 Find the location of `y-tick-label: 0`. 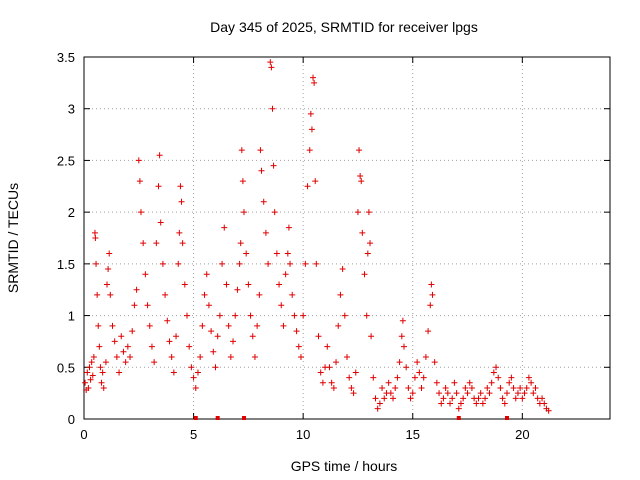

y-tick-label: 0 is located at coordinates (71, 419).